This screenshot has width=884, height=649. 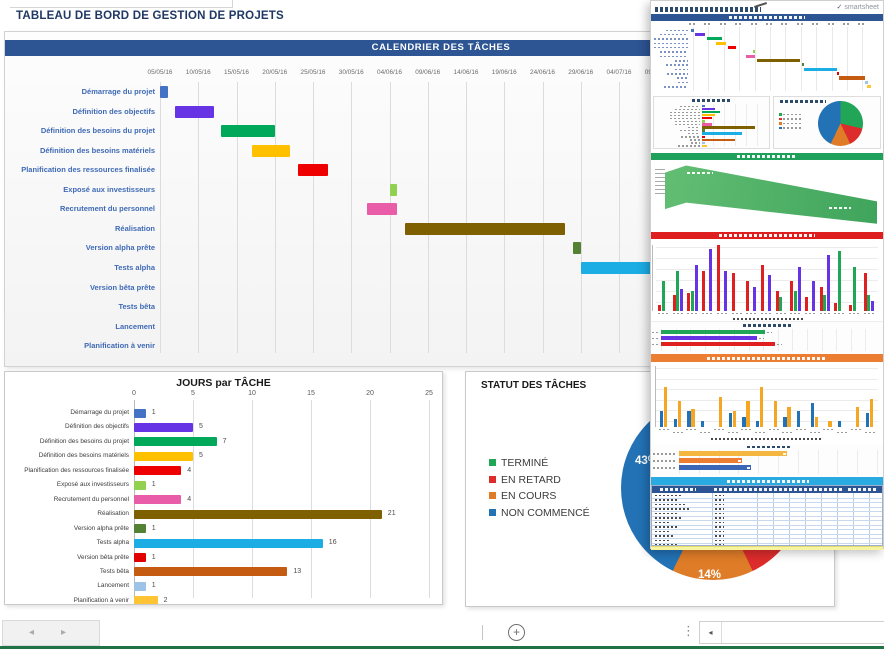 I want to click on legend-item-0: TERMINÉ, so click(x=518, y=463).